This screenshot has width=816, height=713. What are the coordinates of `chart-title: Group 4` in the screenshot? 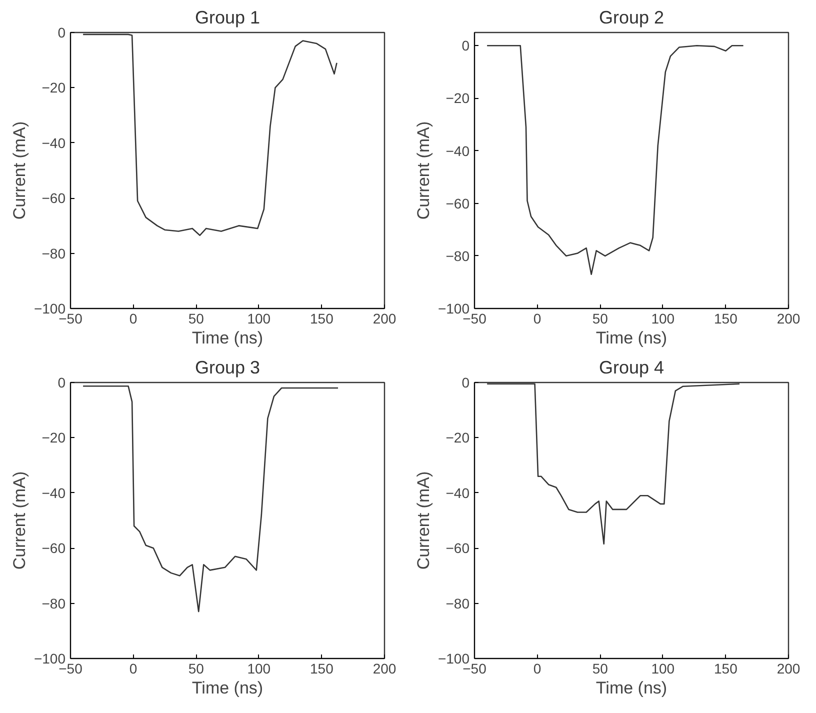 It's located at (631, 368).